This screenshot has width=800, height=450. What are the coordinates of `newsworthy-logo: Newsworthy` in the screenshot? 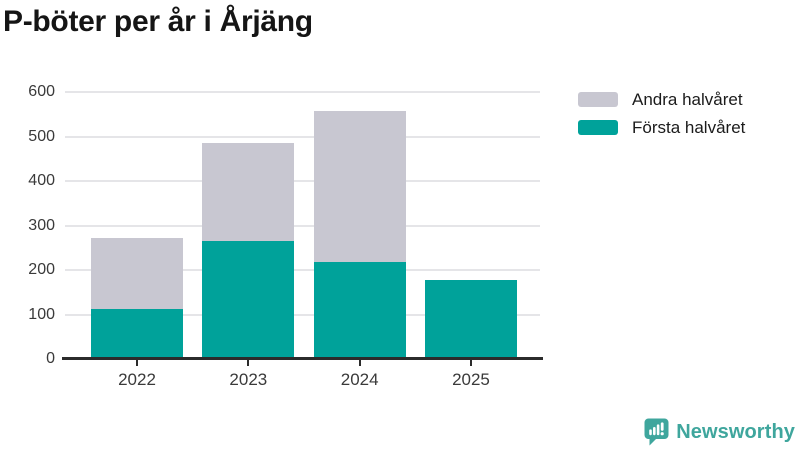 It's located at (719, 432).